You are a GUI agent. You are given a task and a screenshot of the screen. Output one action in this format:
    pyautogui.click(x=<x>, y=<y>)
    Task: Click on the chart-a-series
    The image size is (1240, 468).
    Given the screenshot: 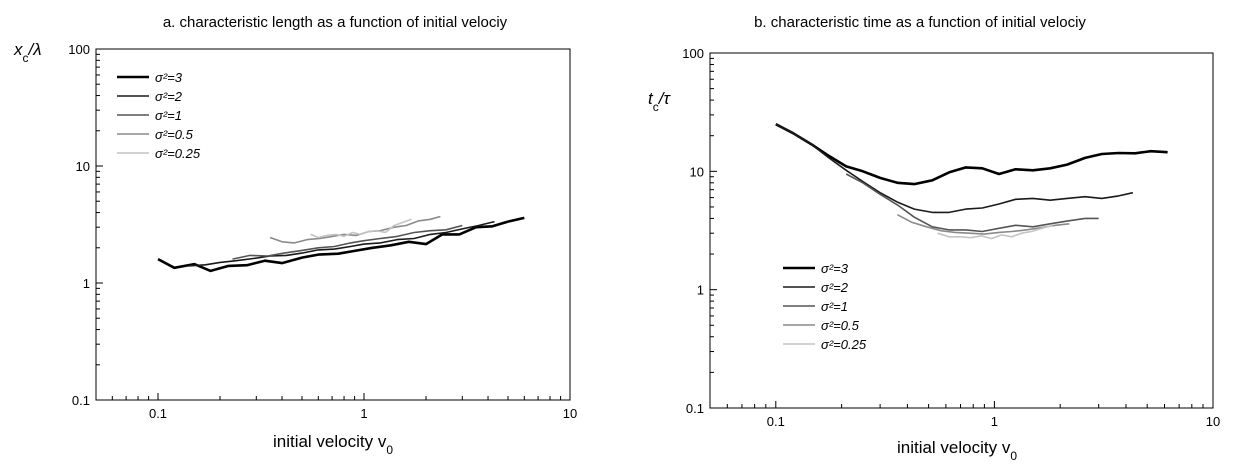 What is the action you would take?
    pyautogui.click(x=341, y=244)
    